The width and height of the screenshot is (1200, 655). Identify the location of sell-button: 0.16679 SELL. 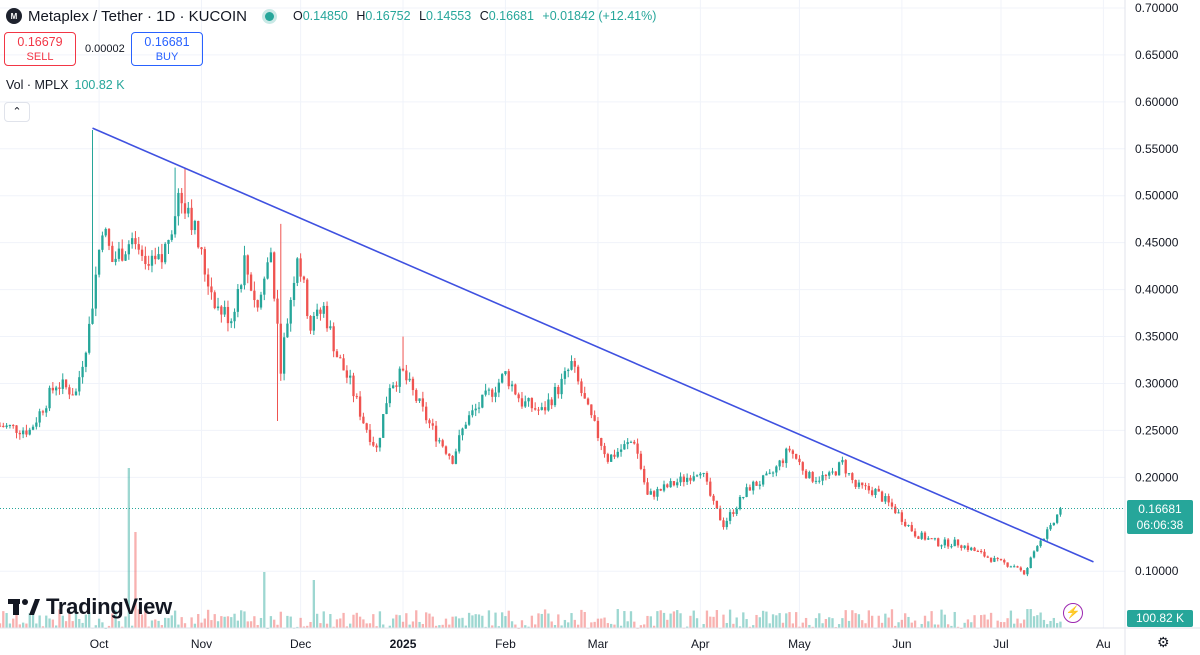
(40, 49).